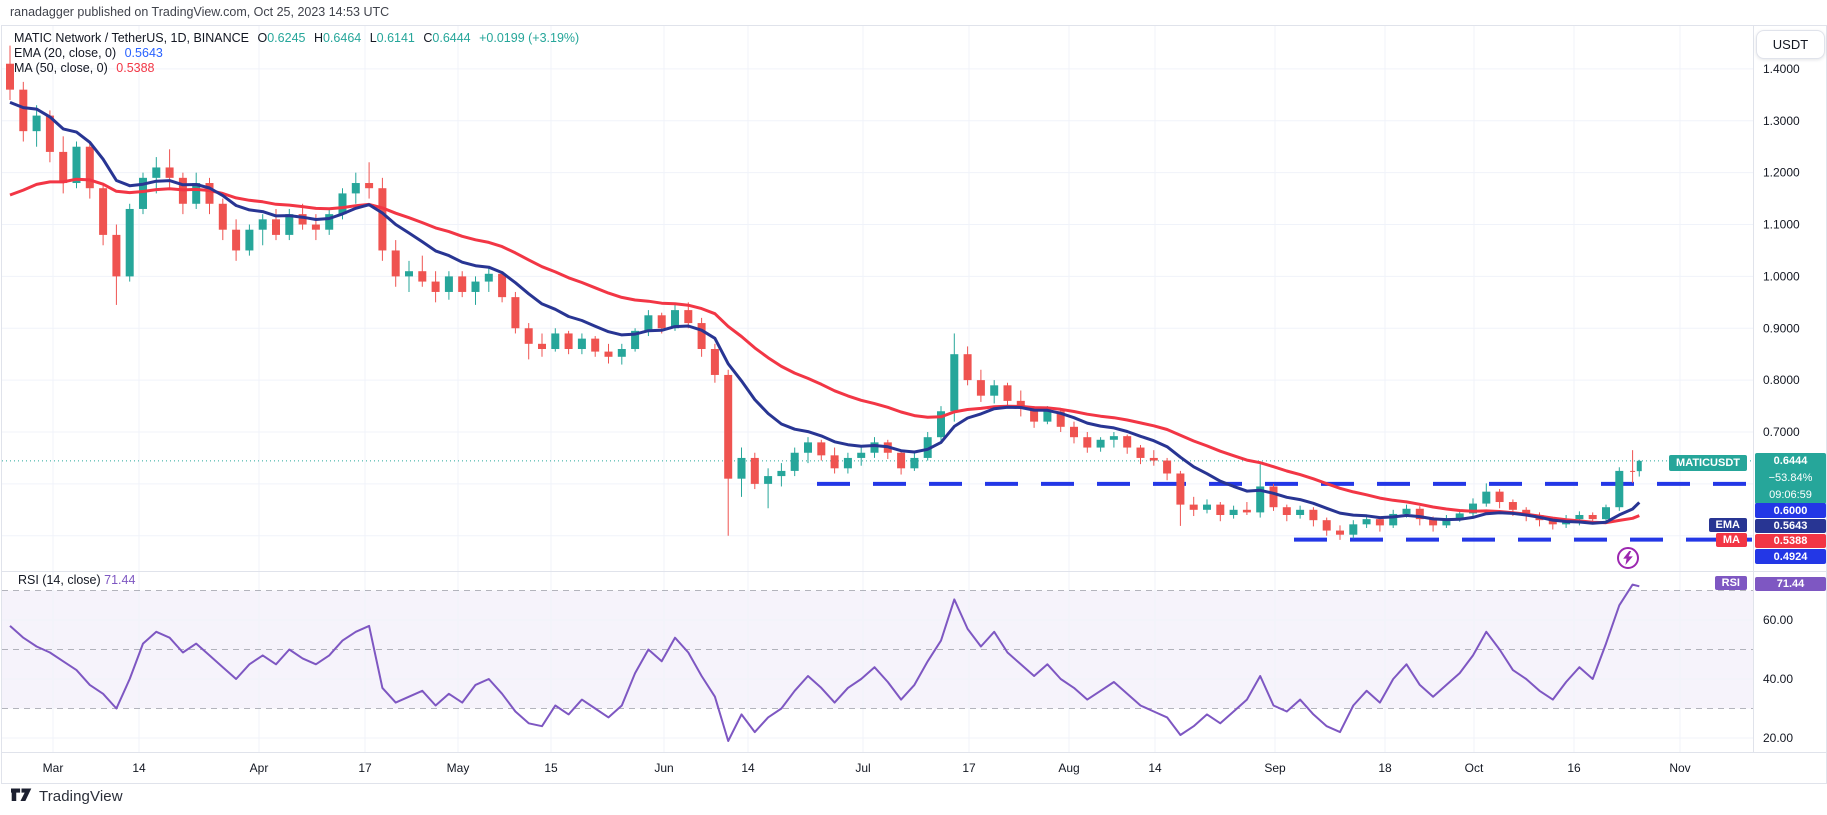  Describe the element at coordinates (1790, 584) in the screenshot. I see `rsi-value-tag: 71.44` at that location.